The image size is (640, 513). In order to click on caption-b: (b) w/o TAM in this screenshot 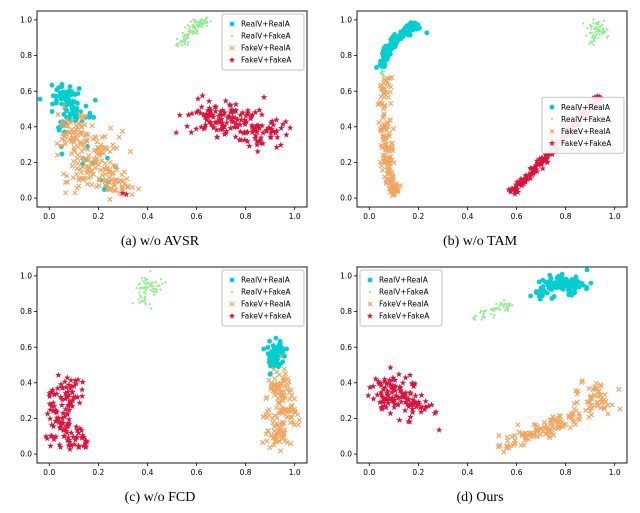, I will do `click(480, 241)`.